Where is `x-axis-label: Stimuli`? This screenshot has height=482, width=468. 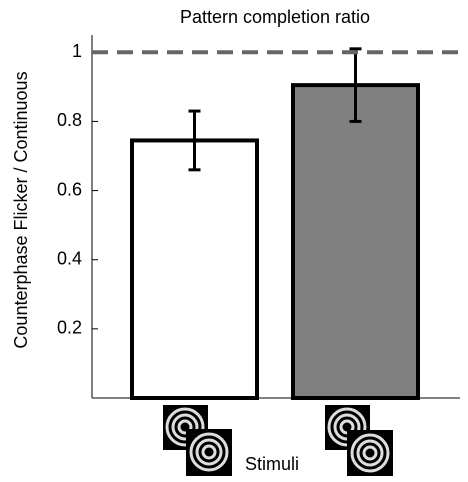 x-axis-label: Stimuli is located at coordinates (272, 464).